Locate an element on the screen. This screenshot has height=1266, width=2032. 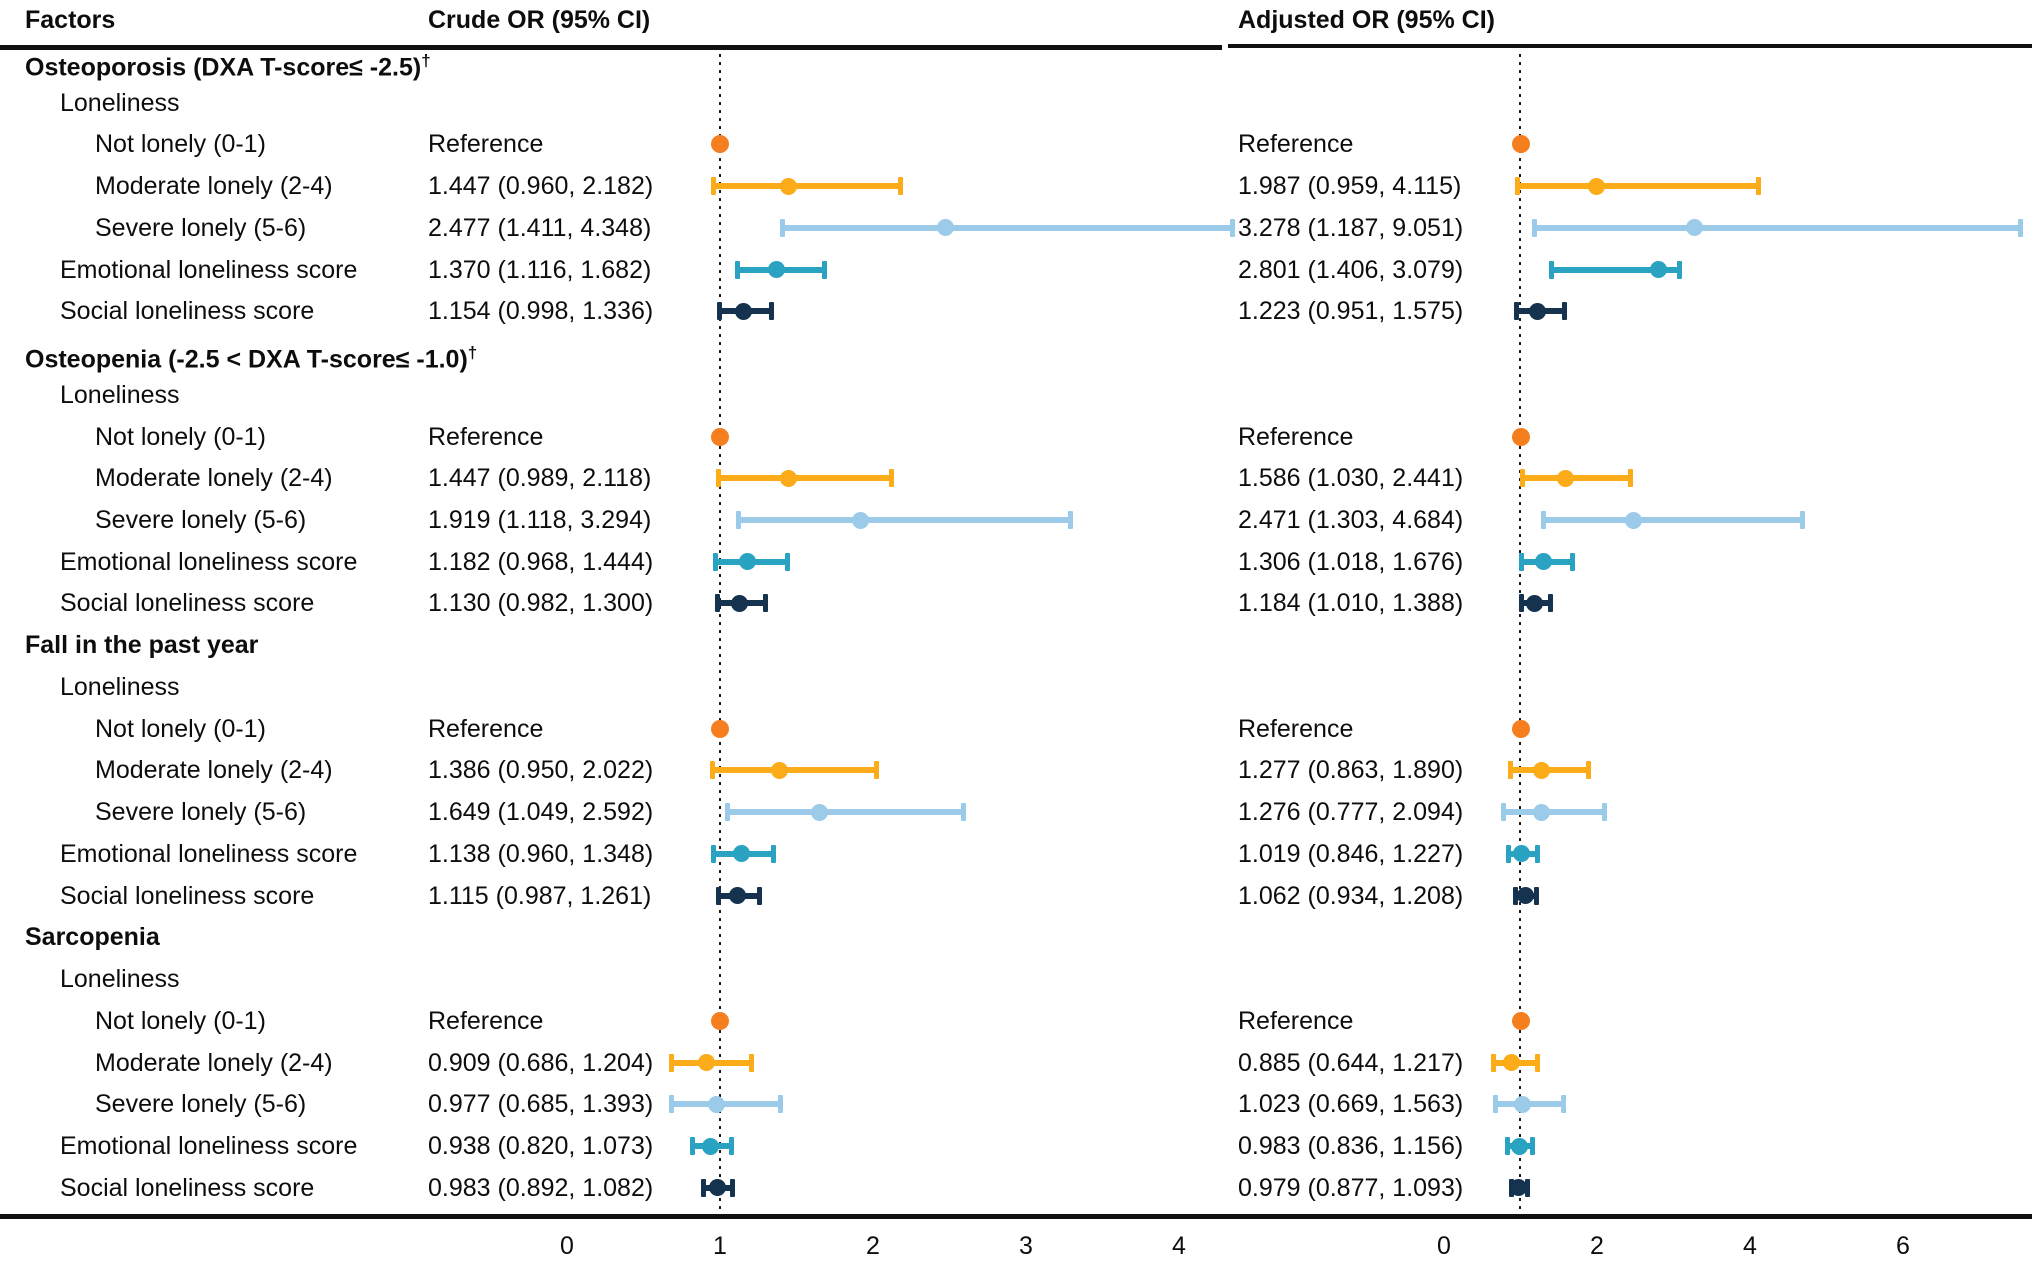
crude-axis-tick-4: 4 is located at coordinates (1179, 1246).